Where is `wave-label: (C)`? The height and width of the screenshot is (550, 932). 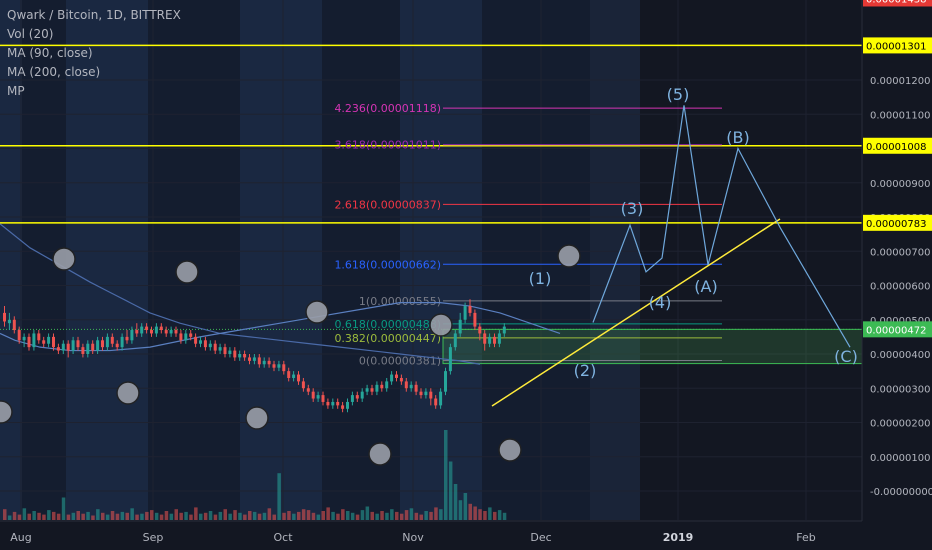
wave-label: (C) is located at coordinates (846, 356).